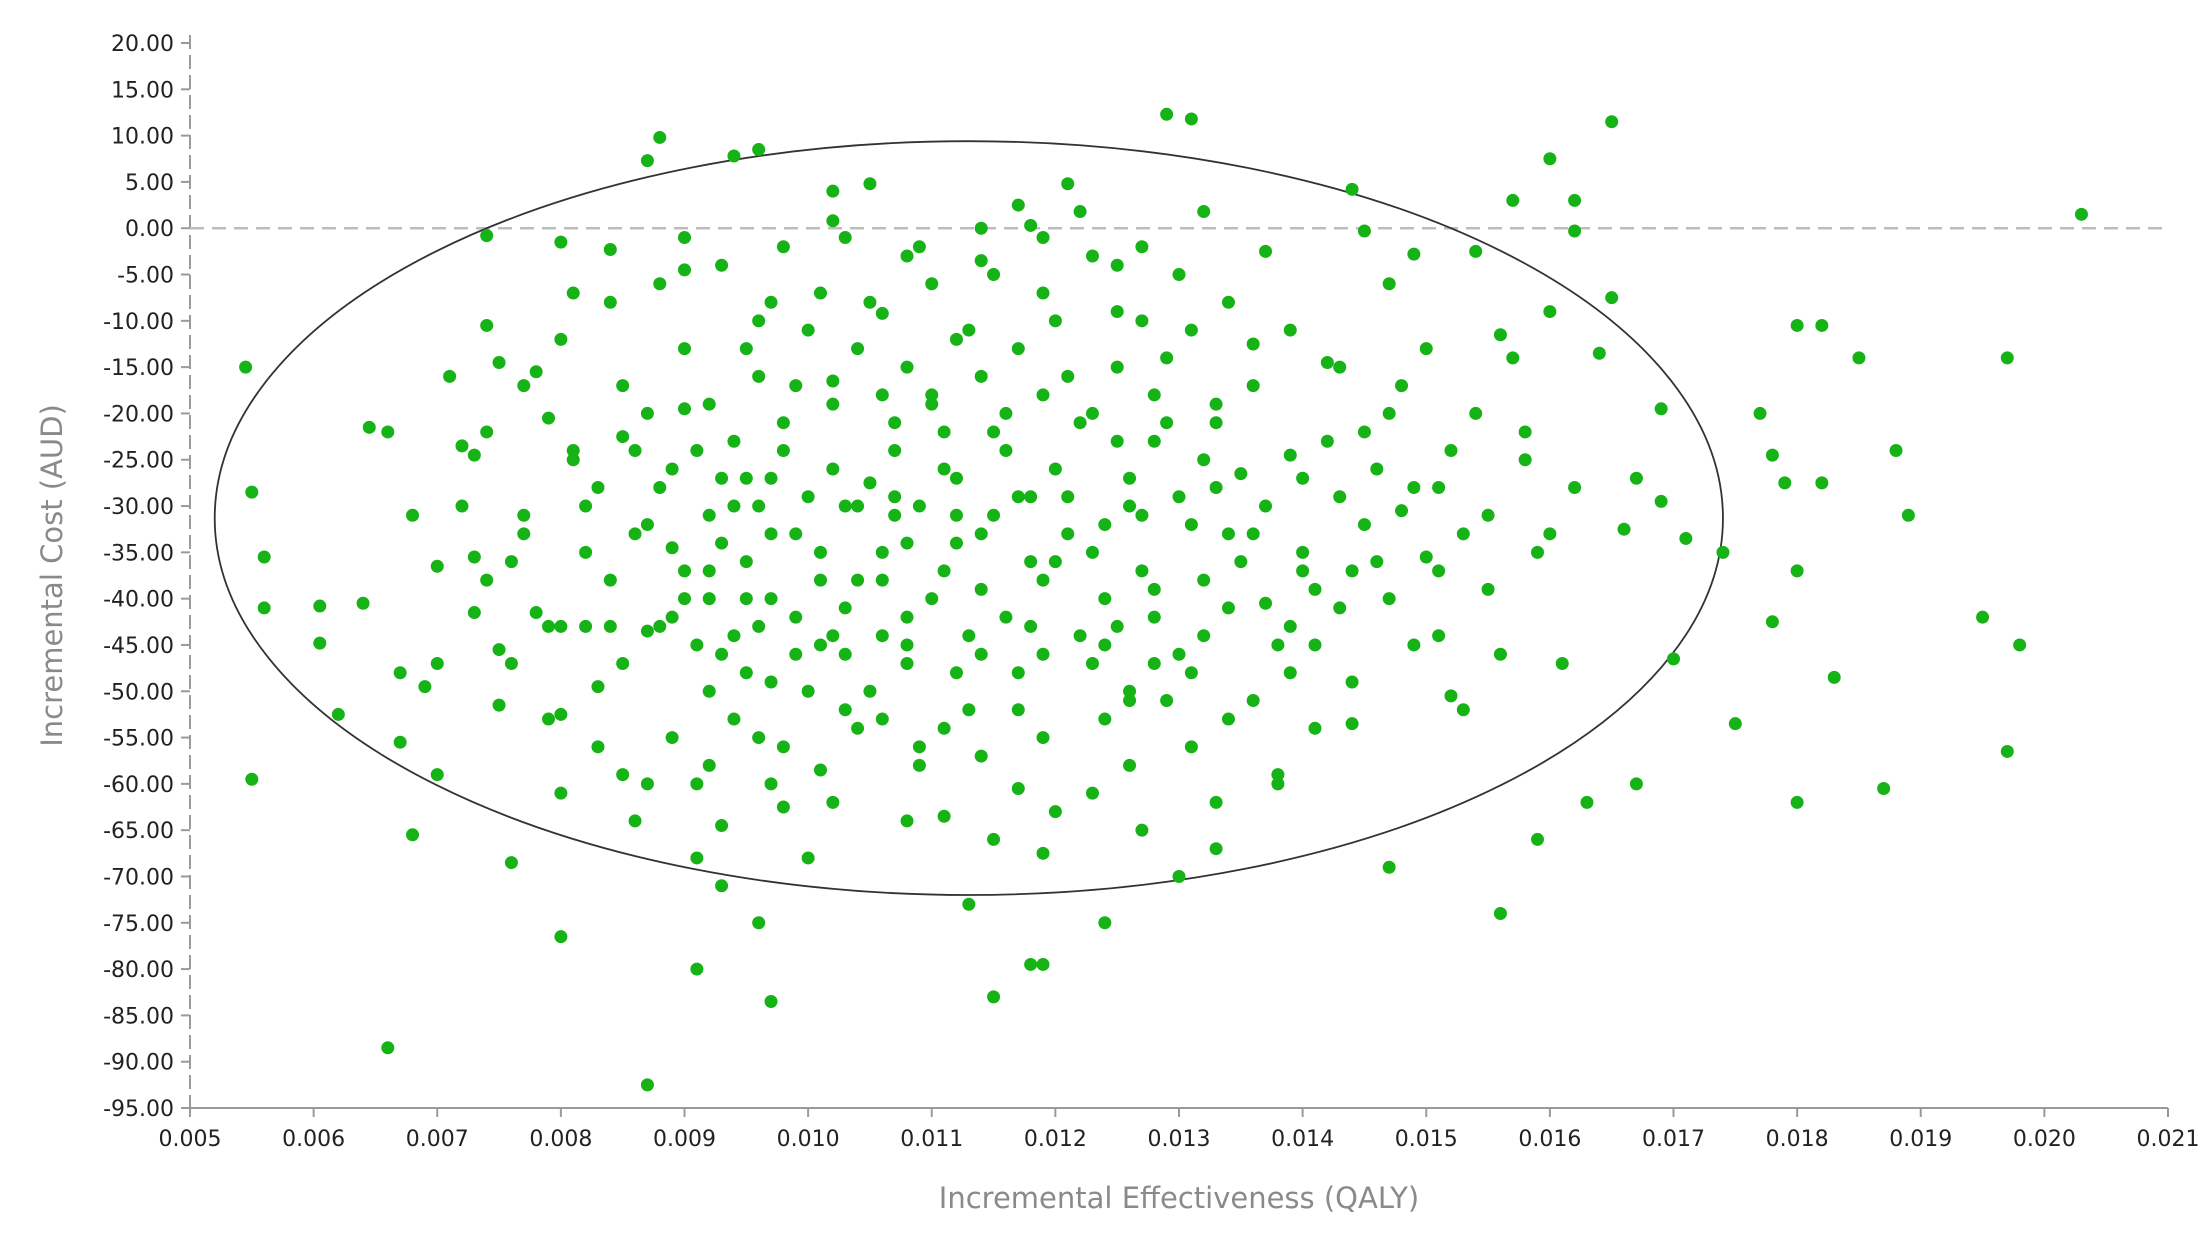 This screenshot has width=2210, height=1236. Describe the element at coordinates (138, 1109) in the screenshot. I see `y-tick-label: -95.00` at that location.